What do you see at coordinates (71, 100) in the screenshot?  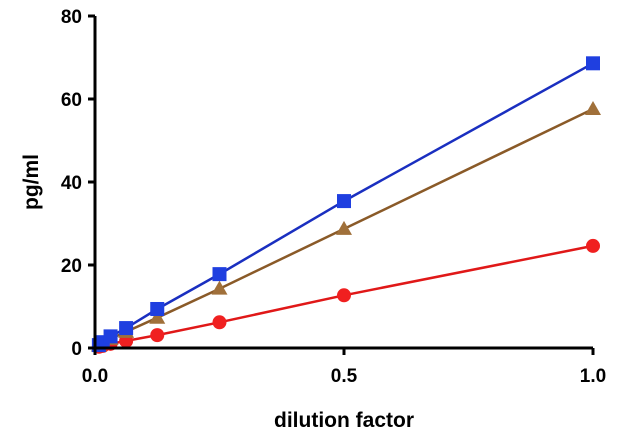 I see `y-tick-label: 60` at bounding box center [71, 100].